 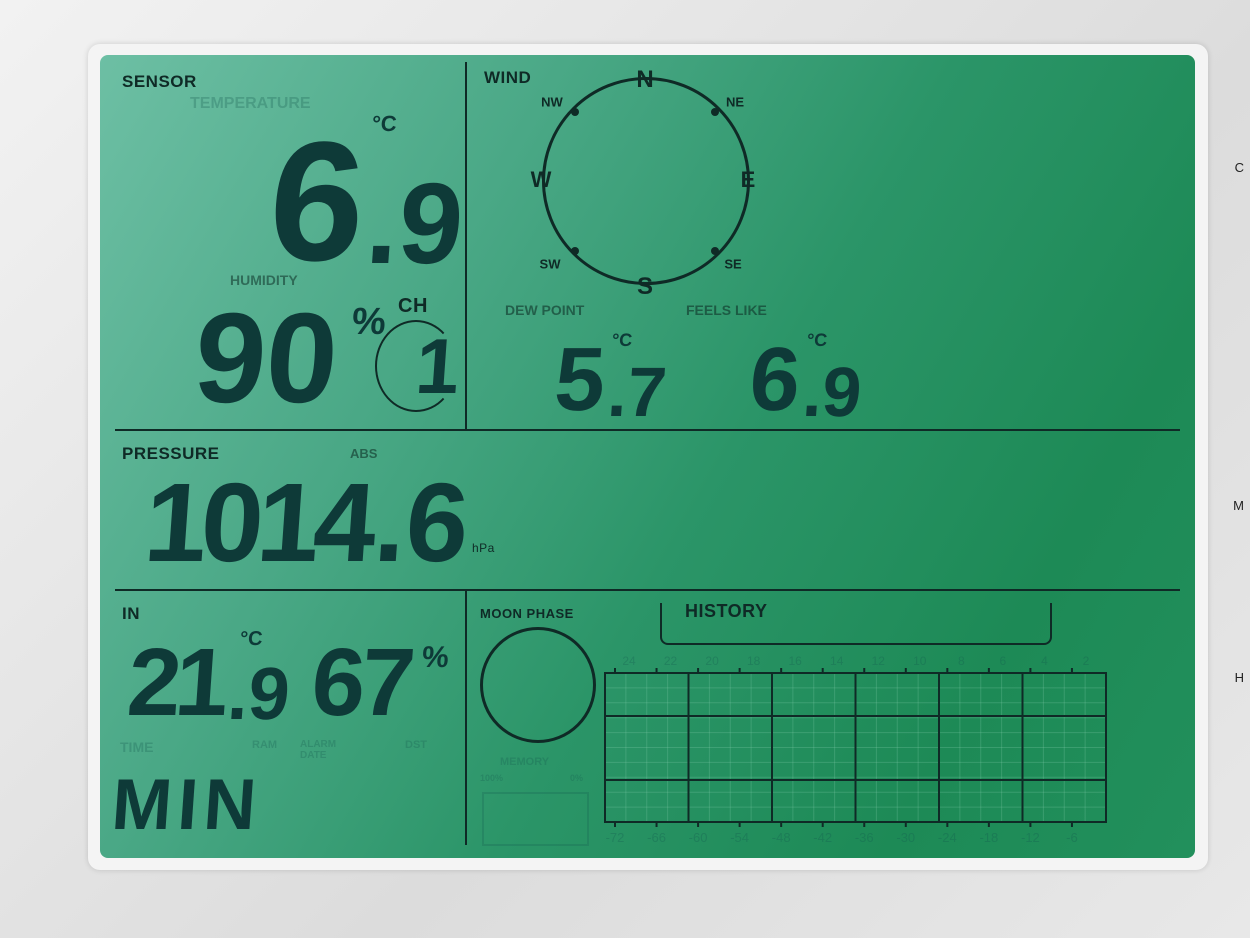 What do you see at coordinates (726, 611) in the screenshot?
I see `history-label: HISTORY` at bounding box center [726, 611].